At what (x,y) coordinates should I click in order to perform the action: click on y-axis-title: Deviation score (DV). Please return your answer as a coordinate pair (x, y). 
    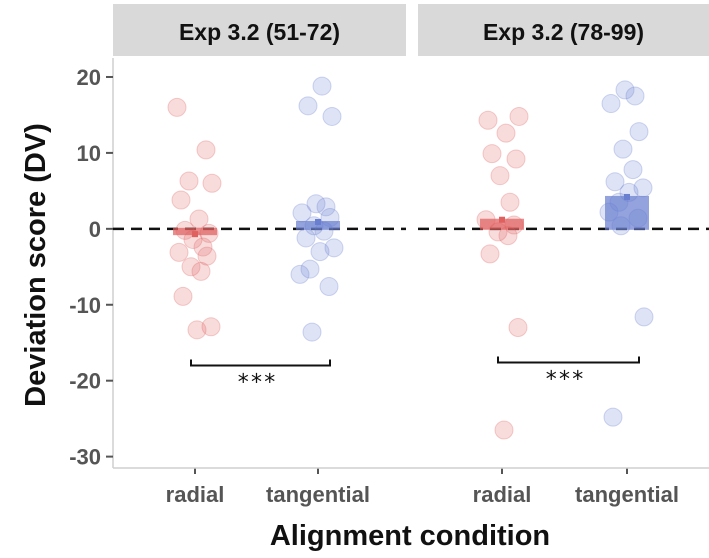
    Looking at the image, I should click on (36, 265).